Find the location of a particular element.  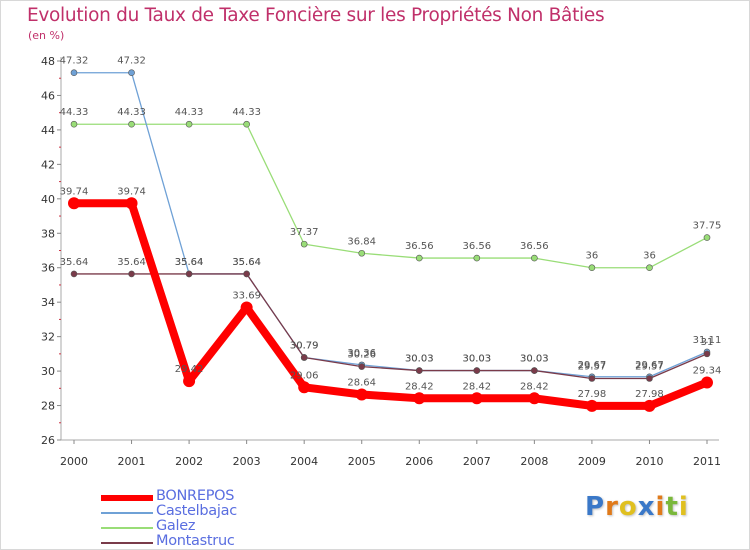

legend-label-montastruc: Montastruc is located at coordinates (195, 541).